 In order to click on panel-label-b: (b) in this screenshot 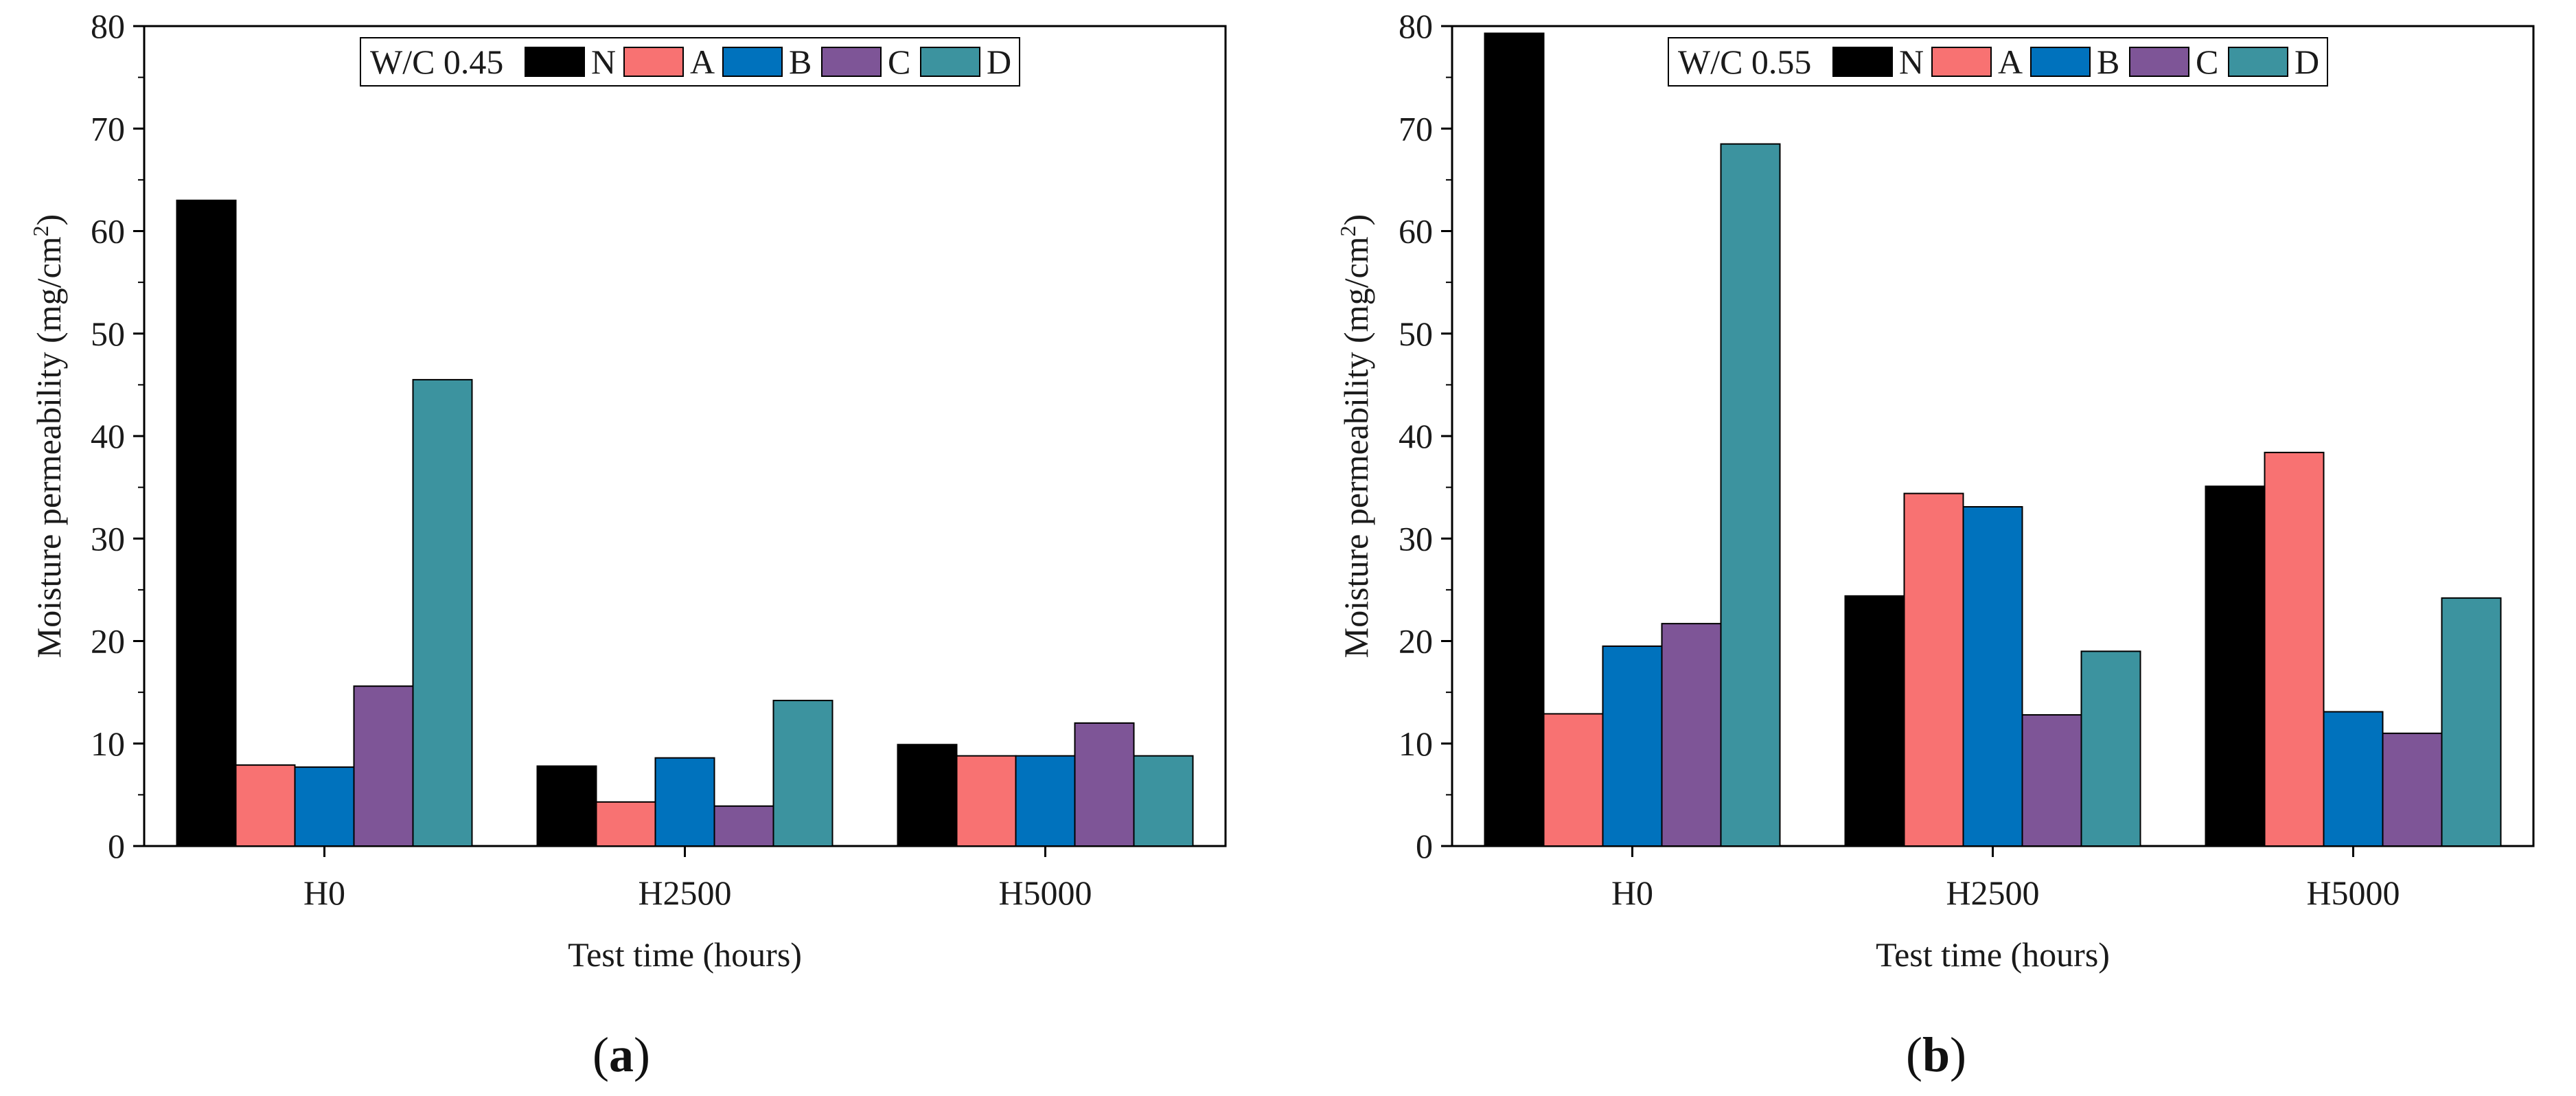, I will do `click(1935, 1054)`.